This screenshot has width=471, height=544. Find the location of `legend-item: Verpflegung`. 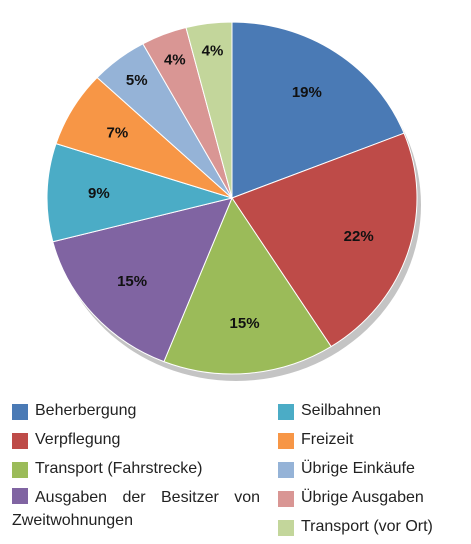

legend-item: Verpflegung is located at coordinates (66, 440).